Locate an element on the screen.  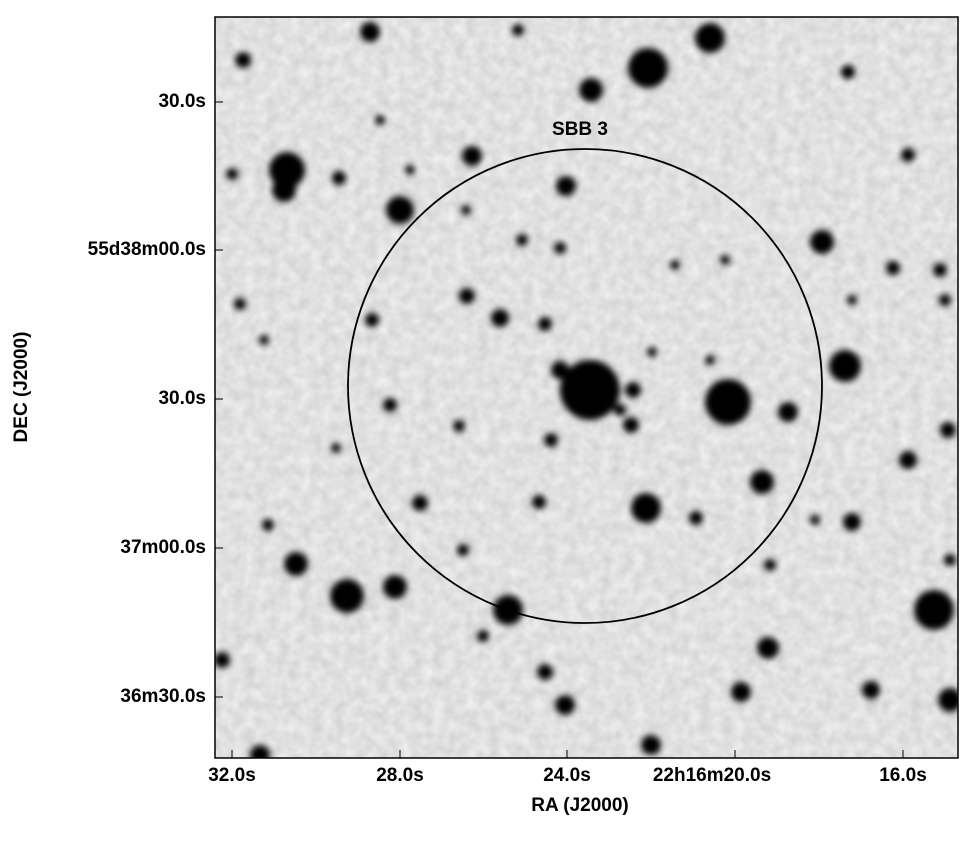
object-label: SBB 3 is located at coordinates (580, 129).